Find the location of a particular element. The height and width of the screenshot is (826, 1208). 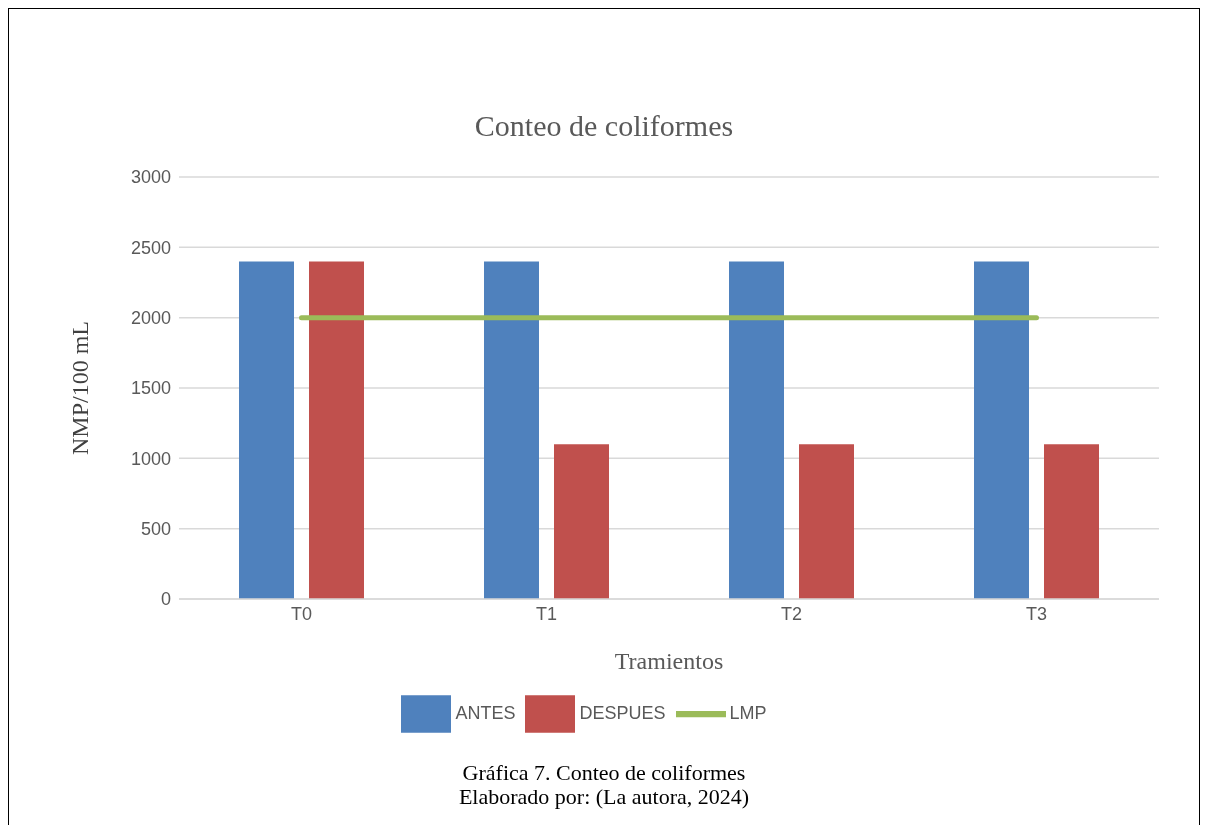

x-tick-label: T1 is located at coordinates (546, 613).